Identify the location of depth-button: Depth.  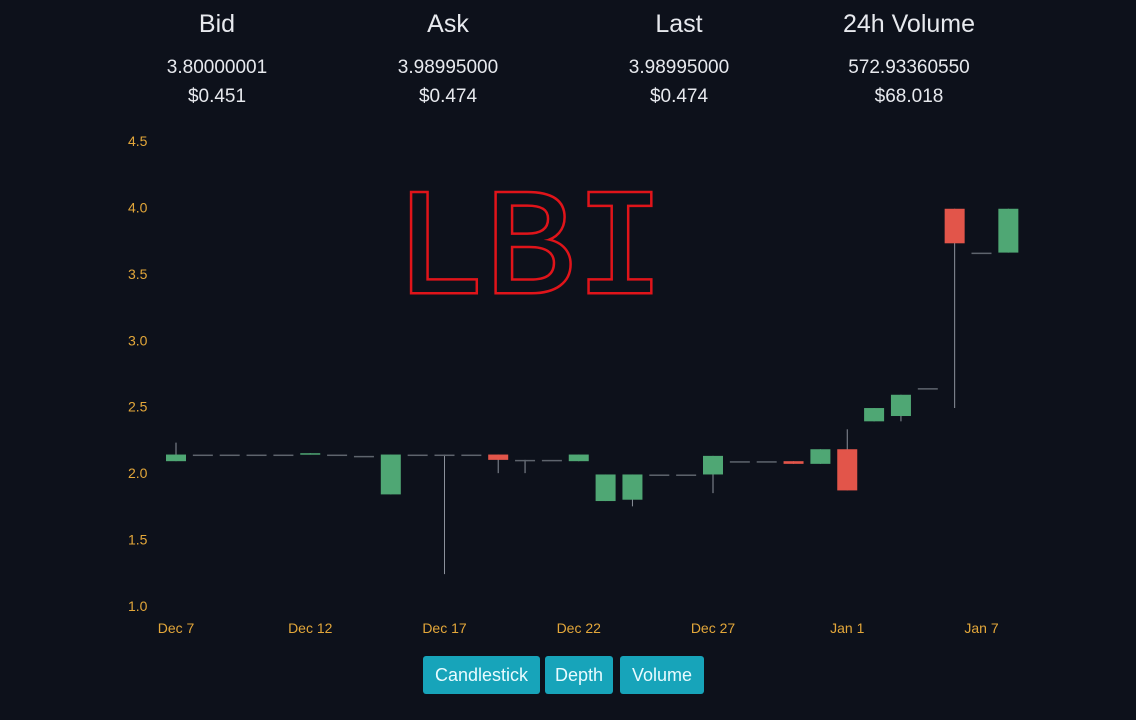
(579, 675).